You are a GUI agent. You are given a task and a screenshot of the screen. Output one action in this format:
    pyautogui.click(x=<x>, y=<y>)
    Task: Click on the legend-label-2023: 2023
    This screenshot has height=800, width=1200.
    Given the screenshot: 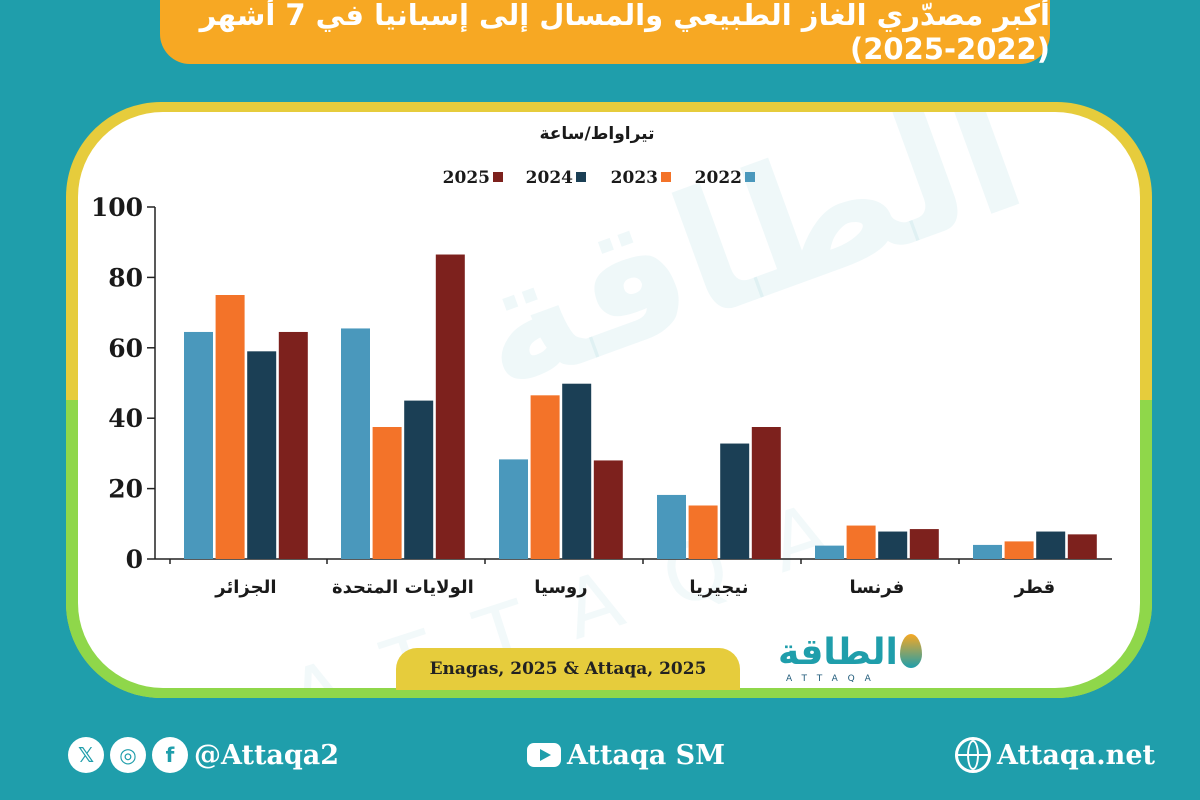 What is the action you would take?
    pyautogui.click(x=634, y=178)
    